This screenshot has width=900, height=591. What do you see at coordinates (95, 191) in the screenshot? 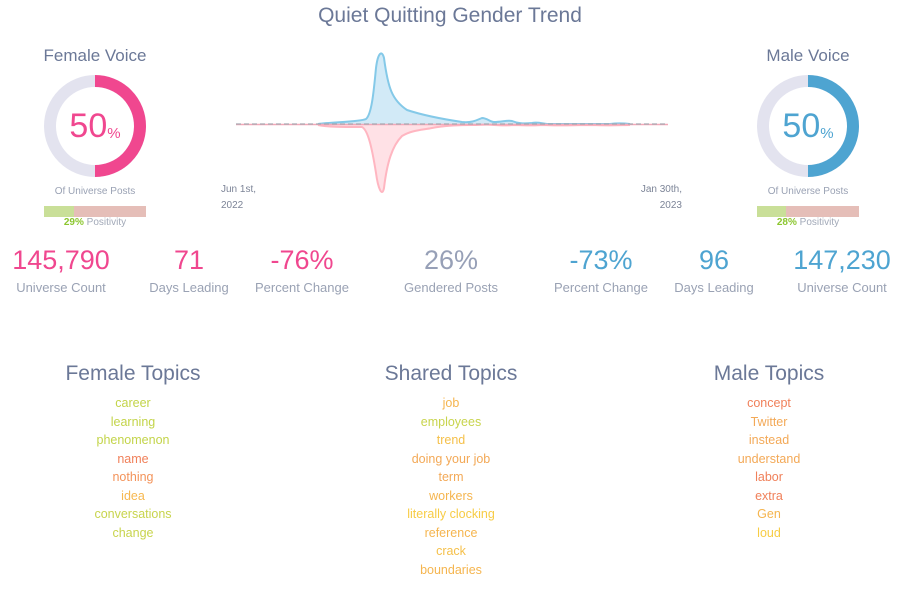
I see `female-share-caption: Of Universe Posts` at bounding box center [95, 191].